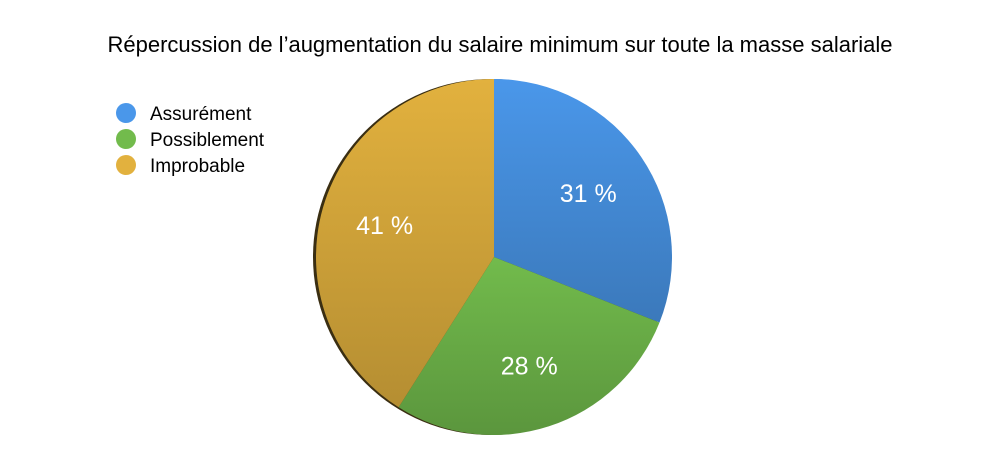 This screenshot has height=460, width=1008. What do you see at coordinates (207, 140) in the screenshot?
I see `legend-label-2: Possiblement` at bounding box center [207, 140].